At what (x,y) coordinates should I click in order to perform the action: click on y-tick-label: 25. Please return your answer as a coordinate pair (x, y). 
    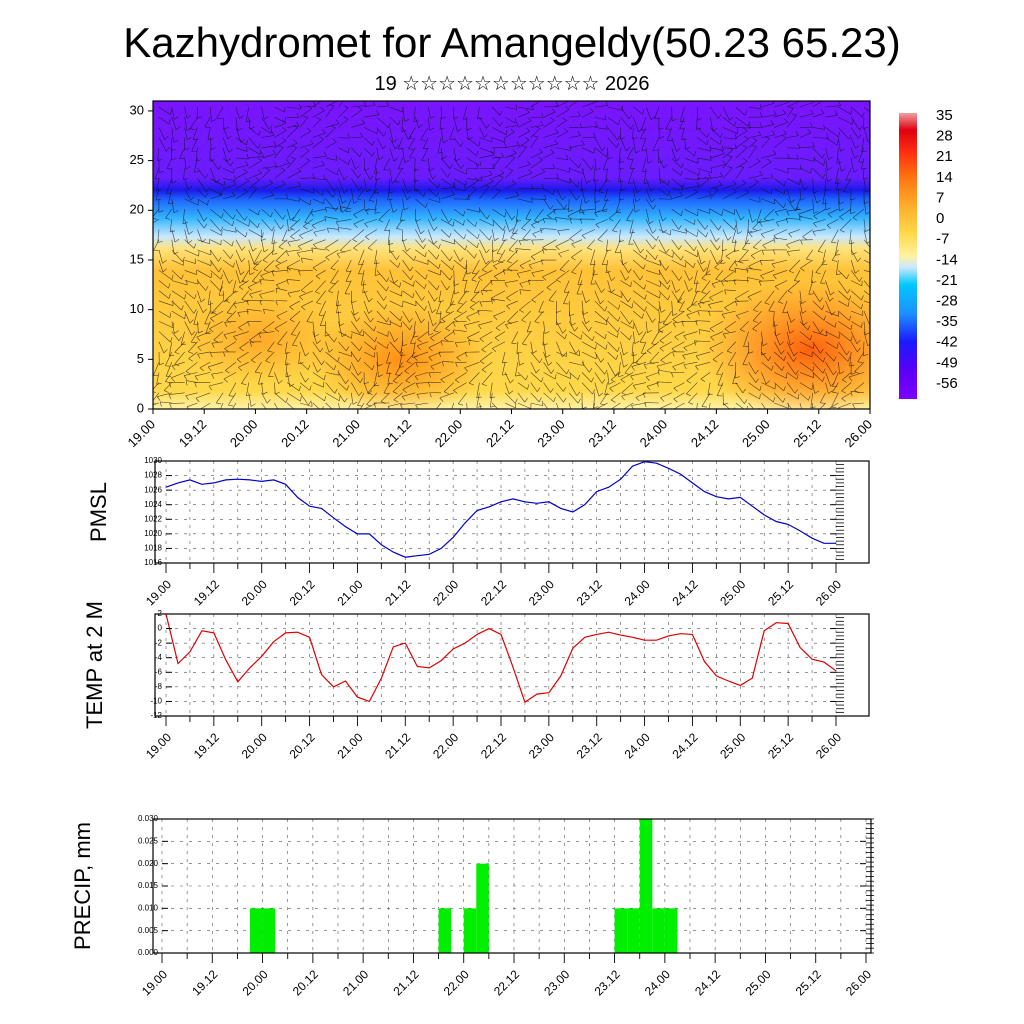
    Looking at the image, I should click on (137, 159).